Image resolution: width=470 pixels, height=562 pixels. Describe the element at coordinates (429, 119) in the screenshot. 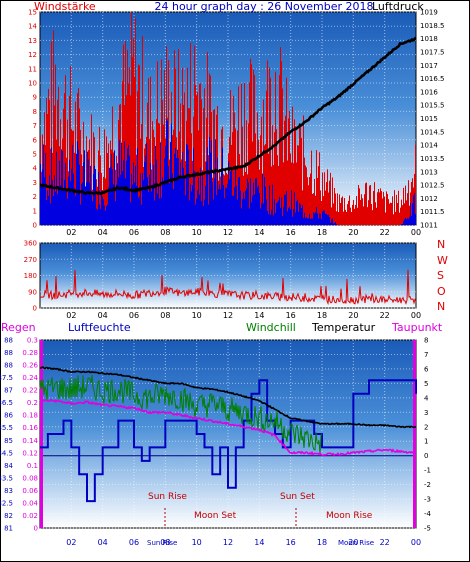

I see `panel1-right-tick: 1015` at that location.